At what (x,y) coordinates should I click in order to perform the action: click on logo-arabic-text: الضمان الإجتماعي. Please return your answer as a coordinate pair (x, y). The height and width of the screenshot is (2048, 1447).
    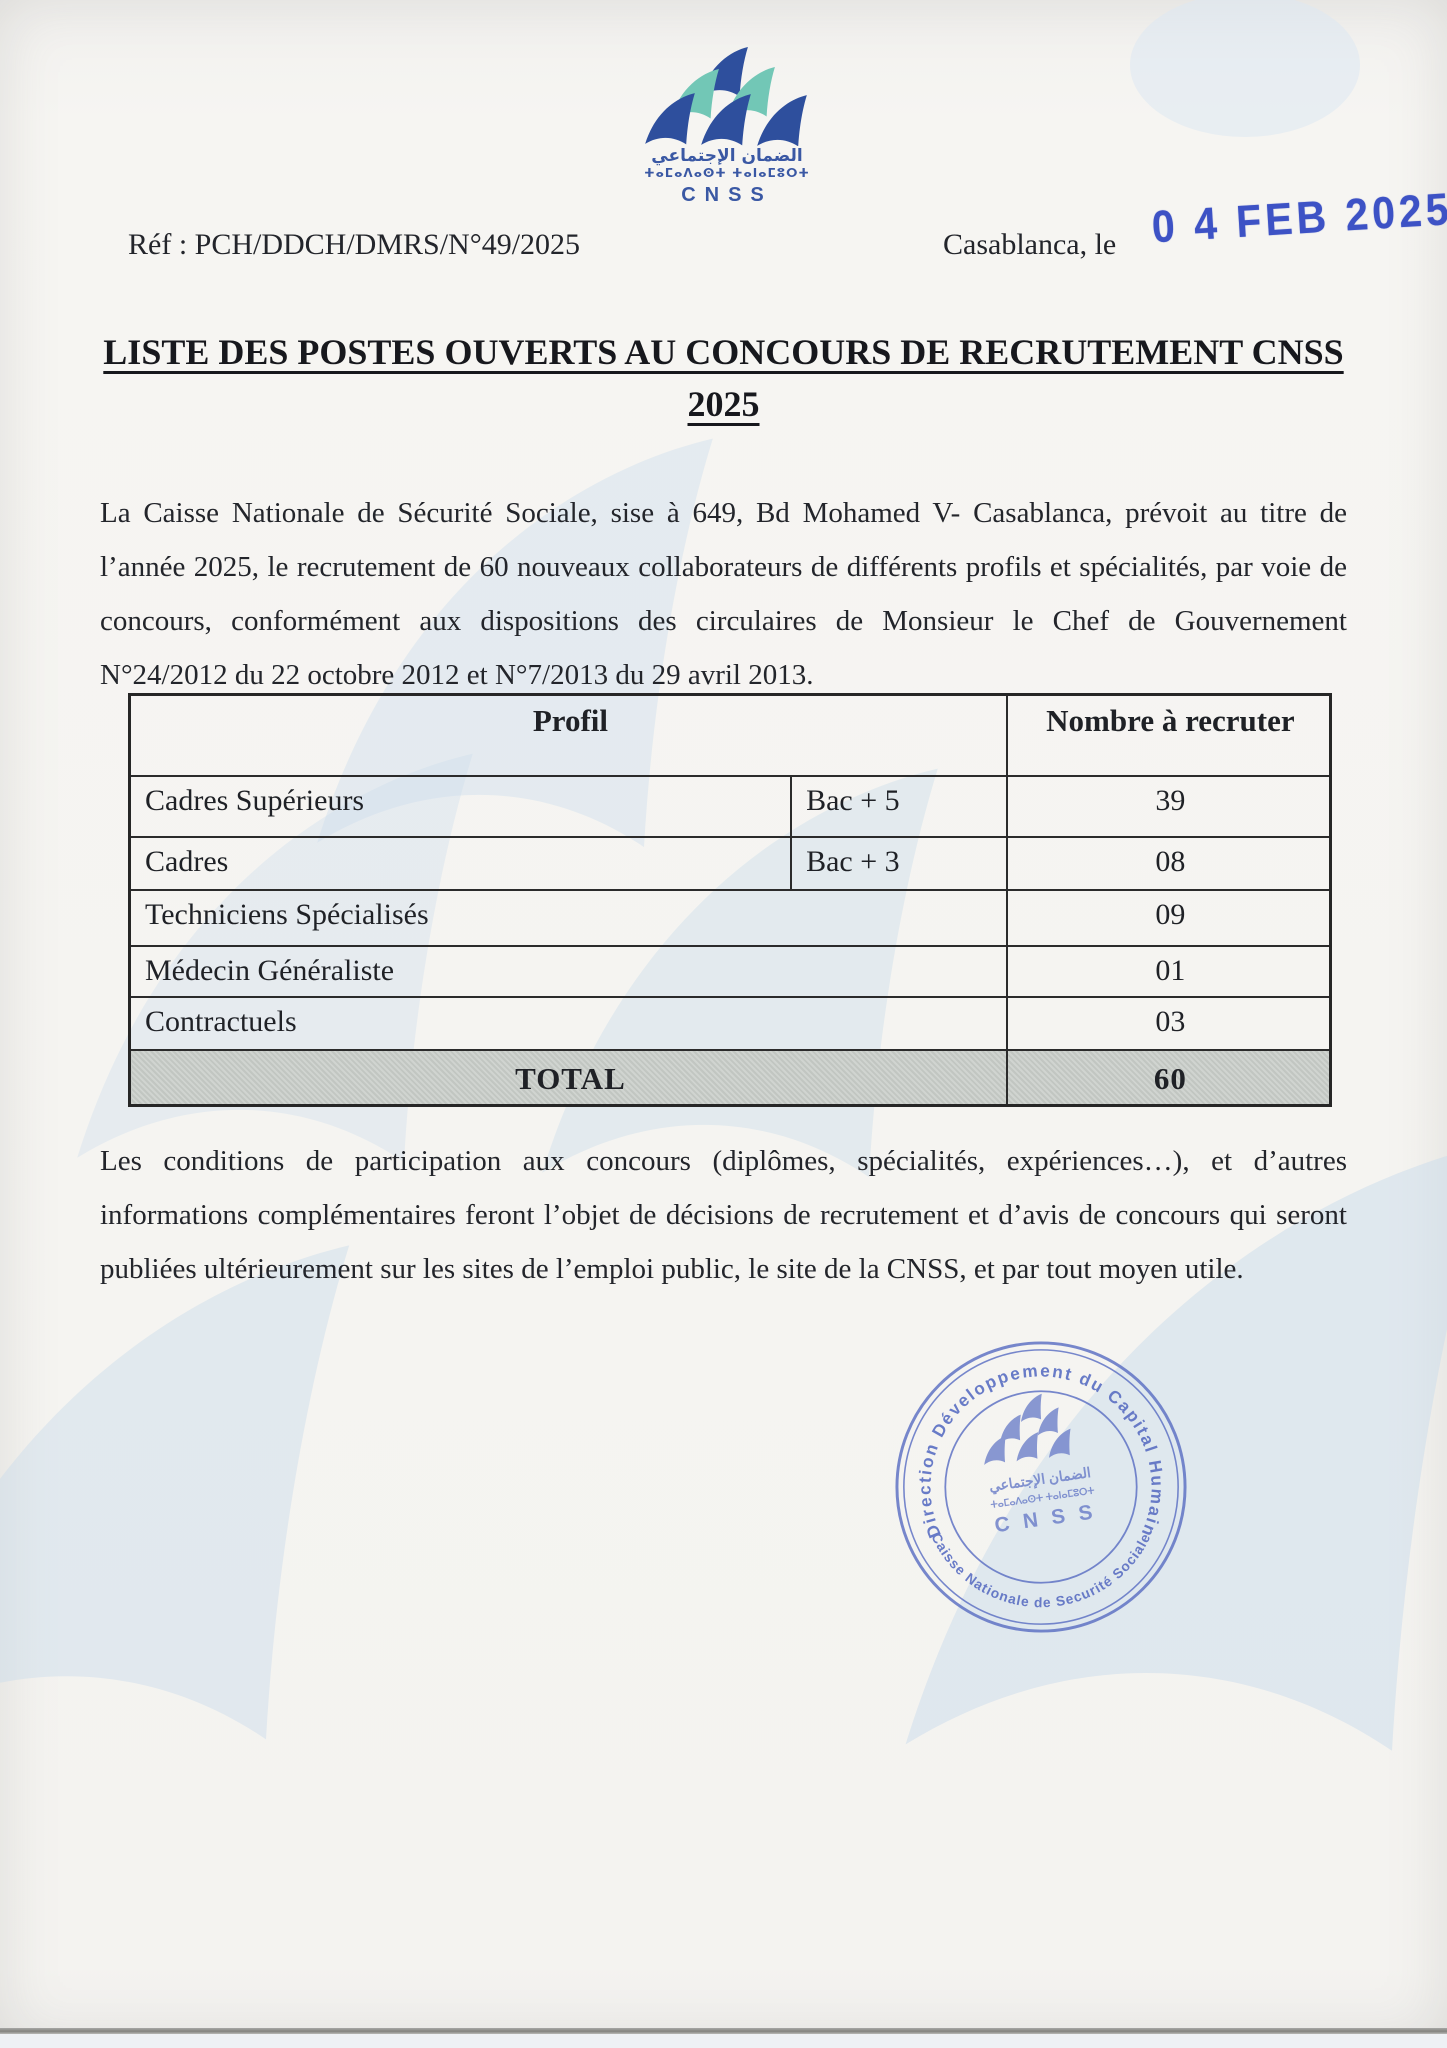
    Looking at the image, I should click on (727, 156).